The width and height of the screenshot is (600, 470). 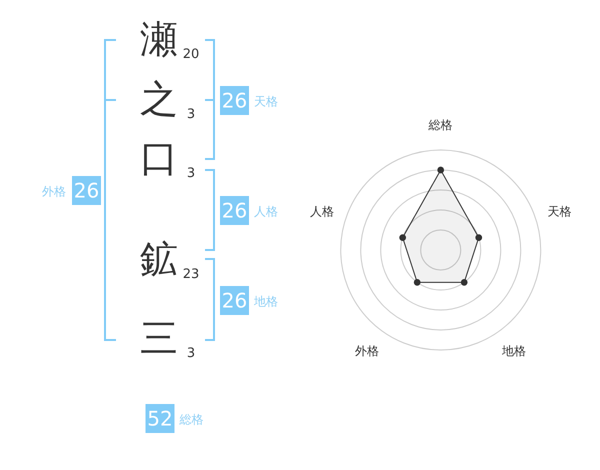 What do you see at coordinates (159, 259) in the screenshot?
I see `category-label: 鉱` at bounding box center [159, 259].